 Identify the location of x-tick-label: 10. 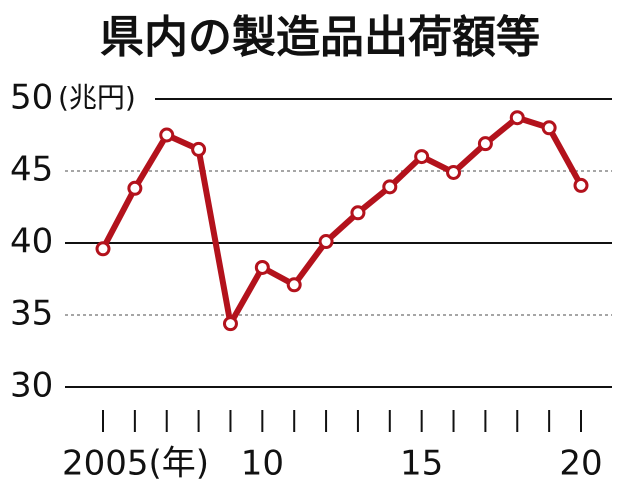
(262, 464).